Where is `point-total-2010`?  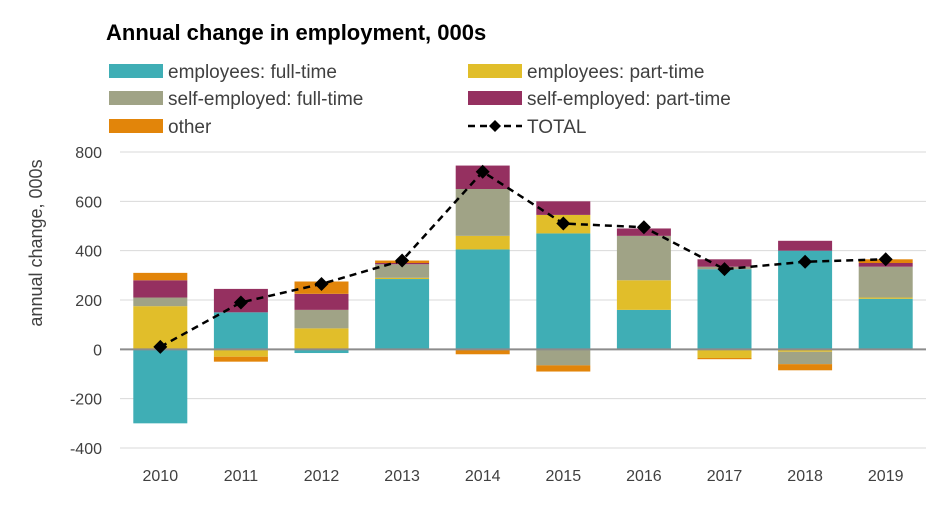
point-total-2010 is located at coordinates (160, 346).